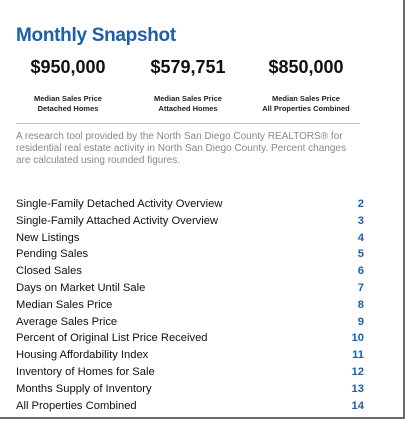 This screenshot has width=415, height=425. I want to click on toc-page: 3, so click(360, 220).